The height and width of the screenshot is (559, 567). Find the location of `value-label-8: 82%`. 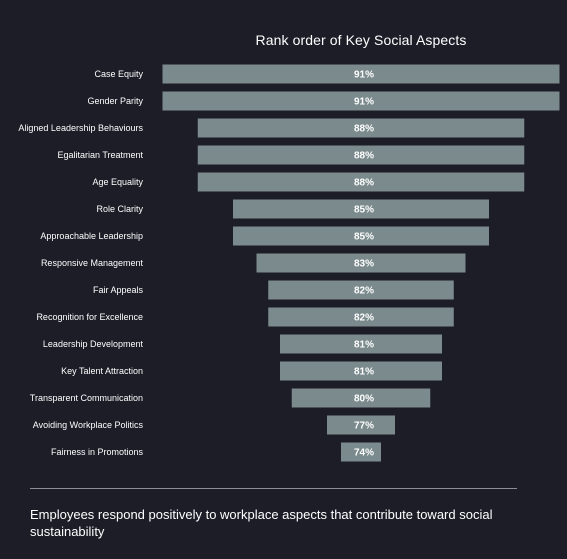

value-label-8: 82% is located at coordinates (364, 291).